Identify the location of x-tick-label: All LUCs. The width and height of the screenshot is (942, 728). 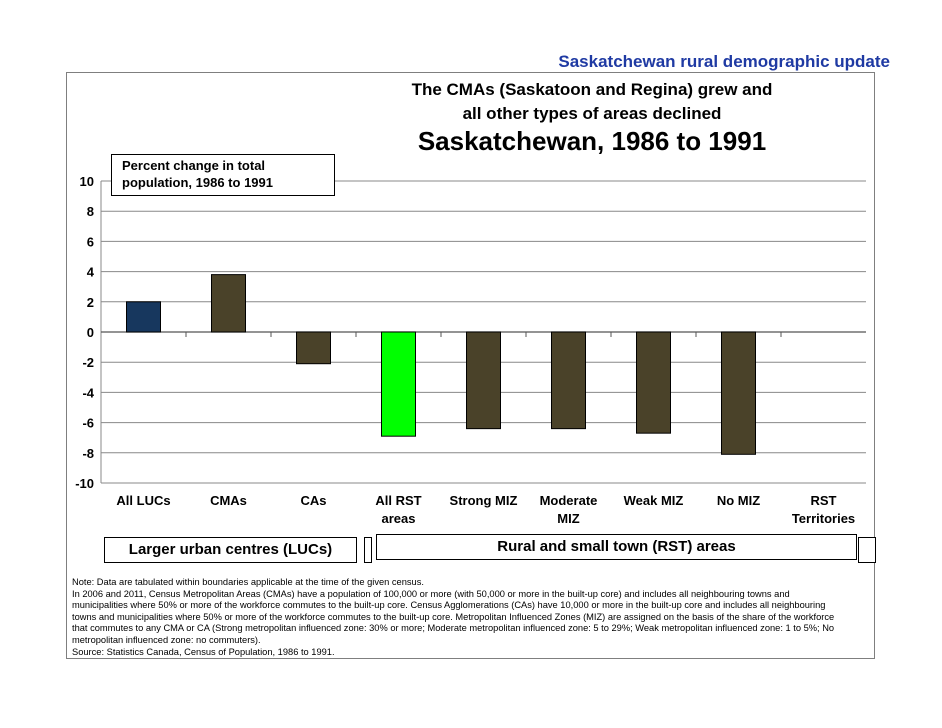
(143, 500).